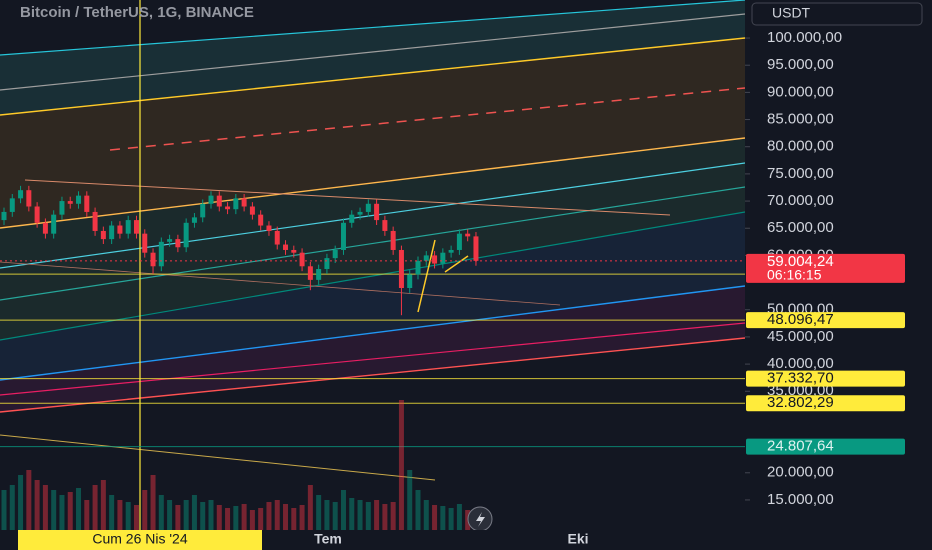 The height and width of the screenshot is (550, 932). Describe the element at coordinates (137, 12) in the screenshot. I see `chart-title: Bitcoin / TetherUS, 1G, BINANCE` at that location.